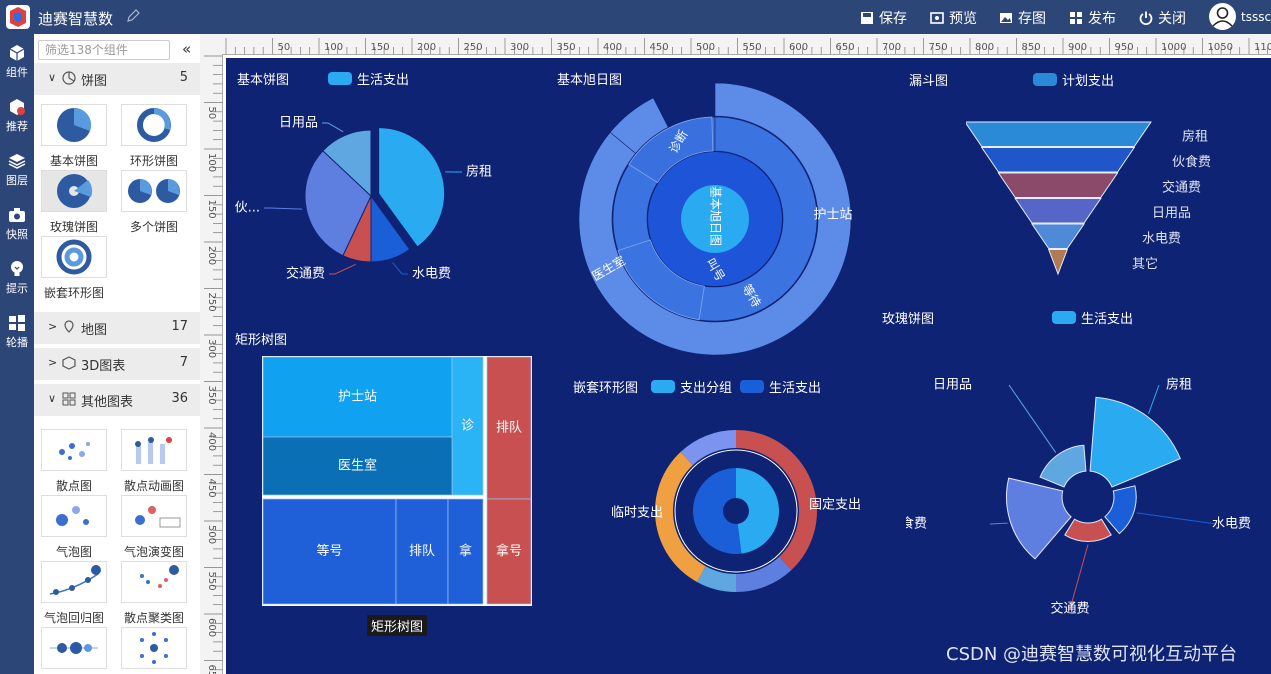 The width and height of the screenshot is (1271, 674). What do you see at coordinates (74, 268) in the screenshot?
I see `component-nested-ring: 嵌套环形图` at bounding box center [74, 268].